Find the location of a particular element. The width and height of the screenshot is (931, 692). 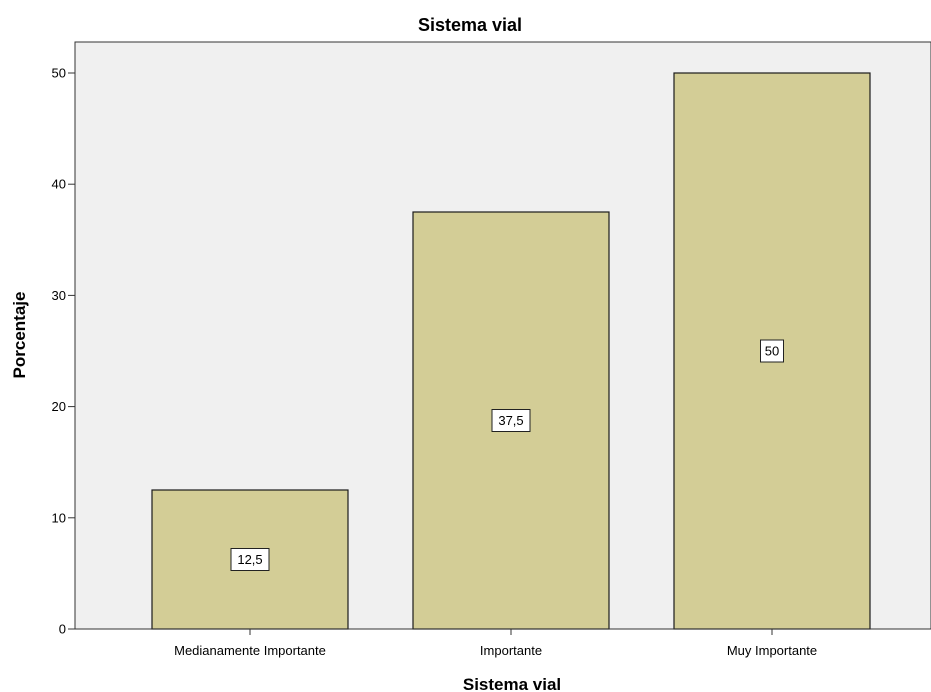

chart-title: Sistema vial is located at coordinates (470, 25).